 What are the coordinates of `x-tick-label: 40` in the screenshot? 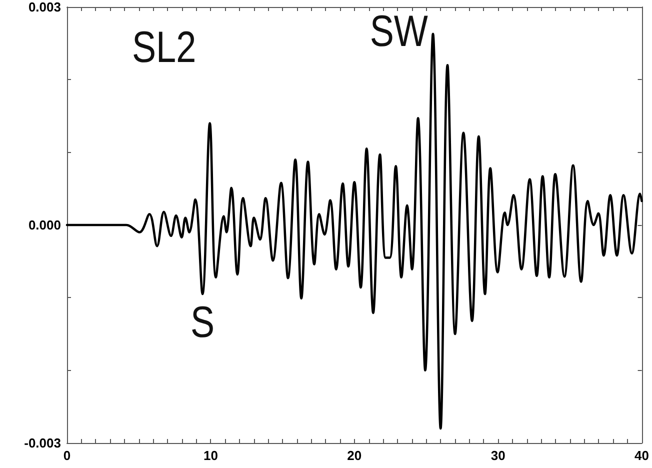 It's located at (642, 455).